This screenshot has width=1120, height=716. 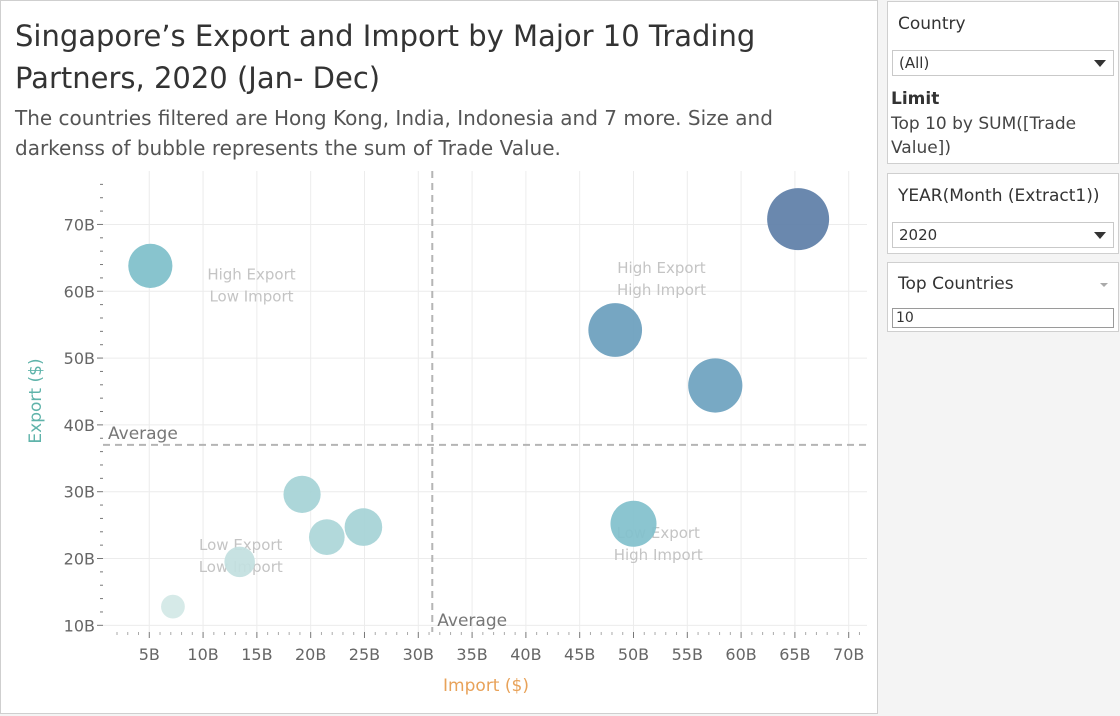 I want to click on y-tick-label: 20B, so click(x=79, y=559).